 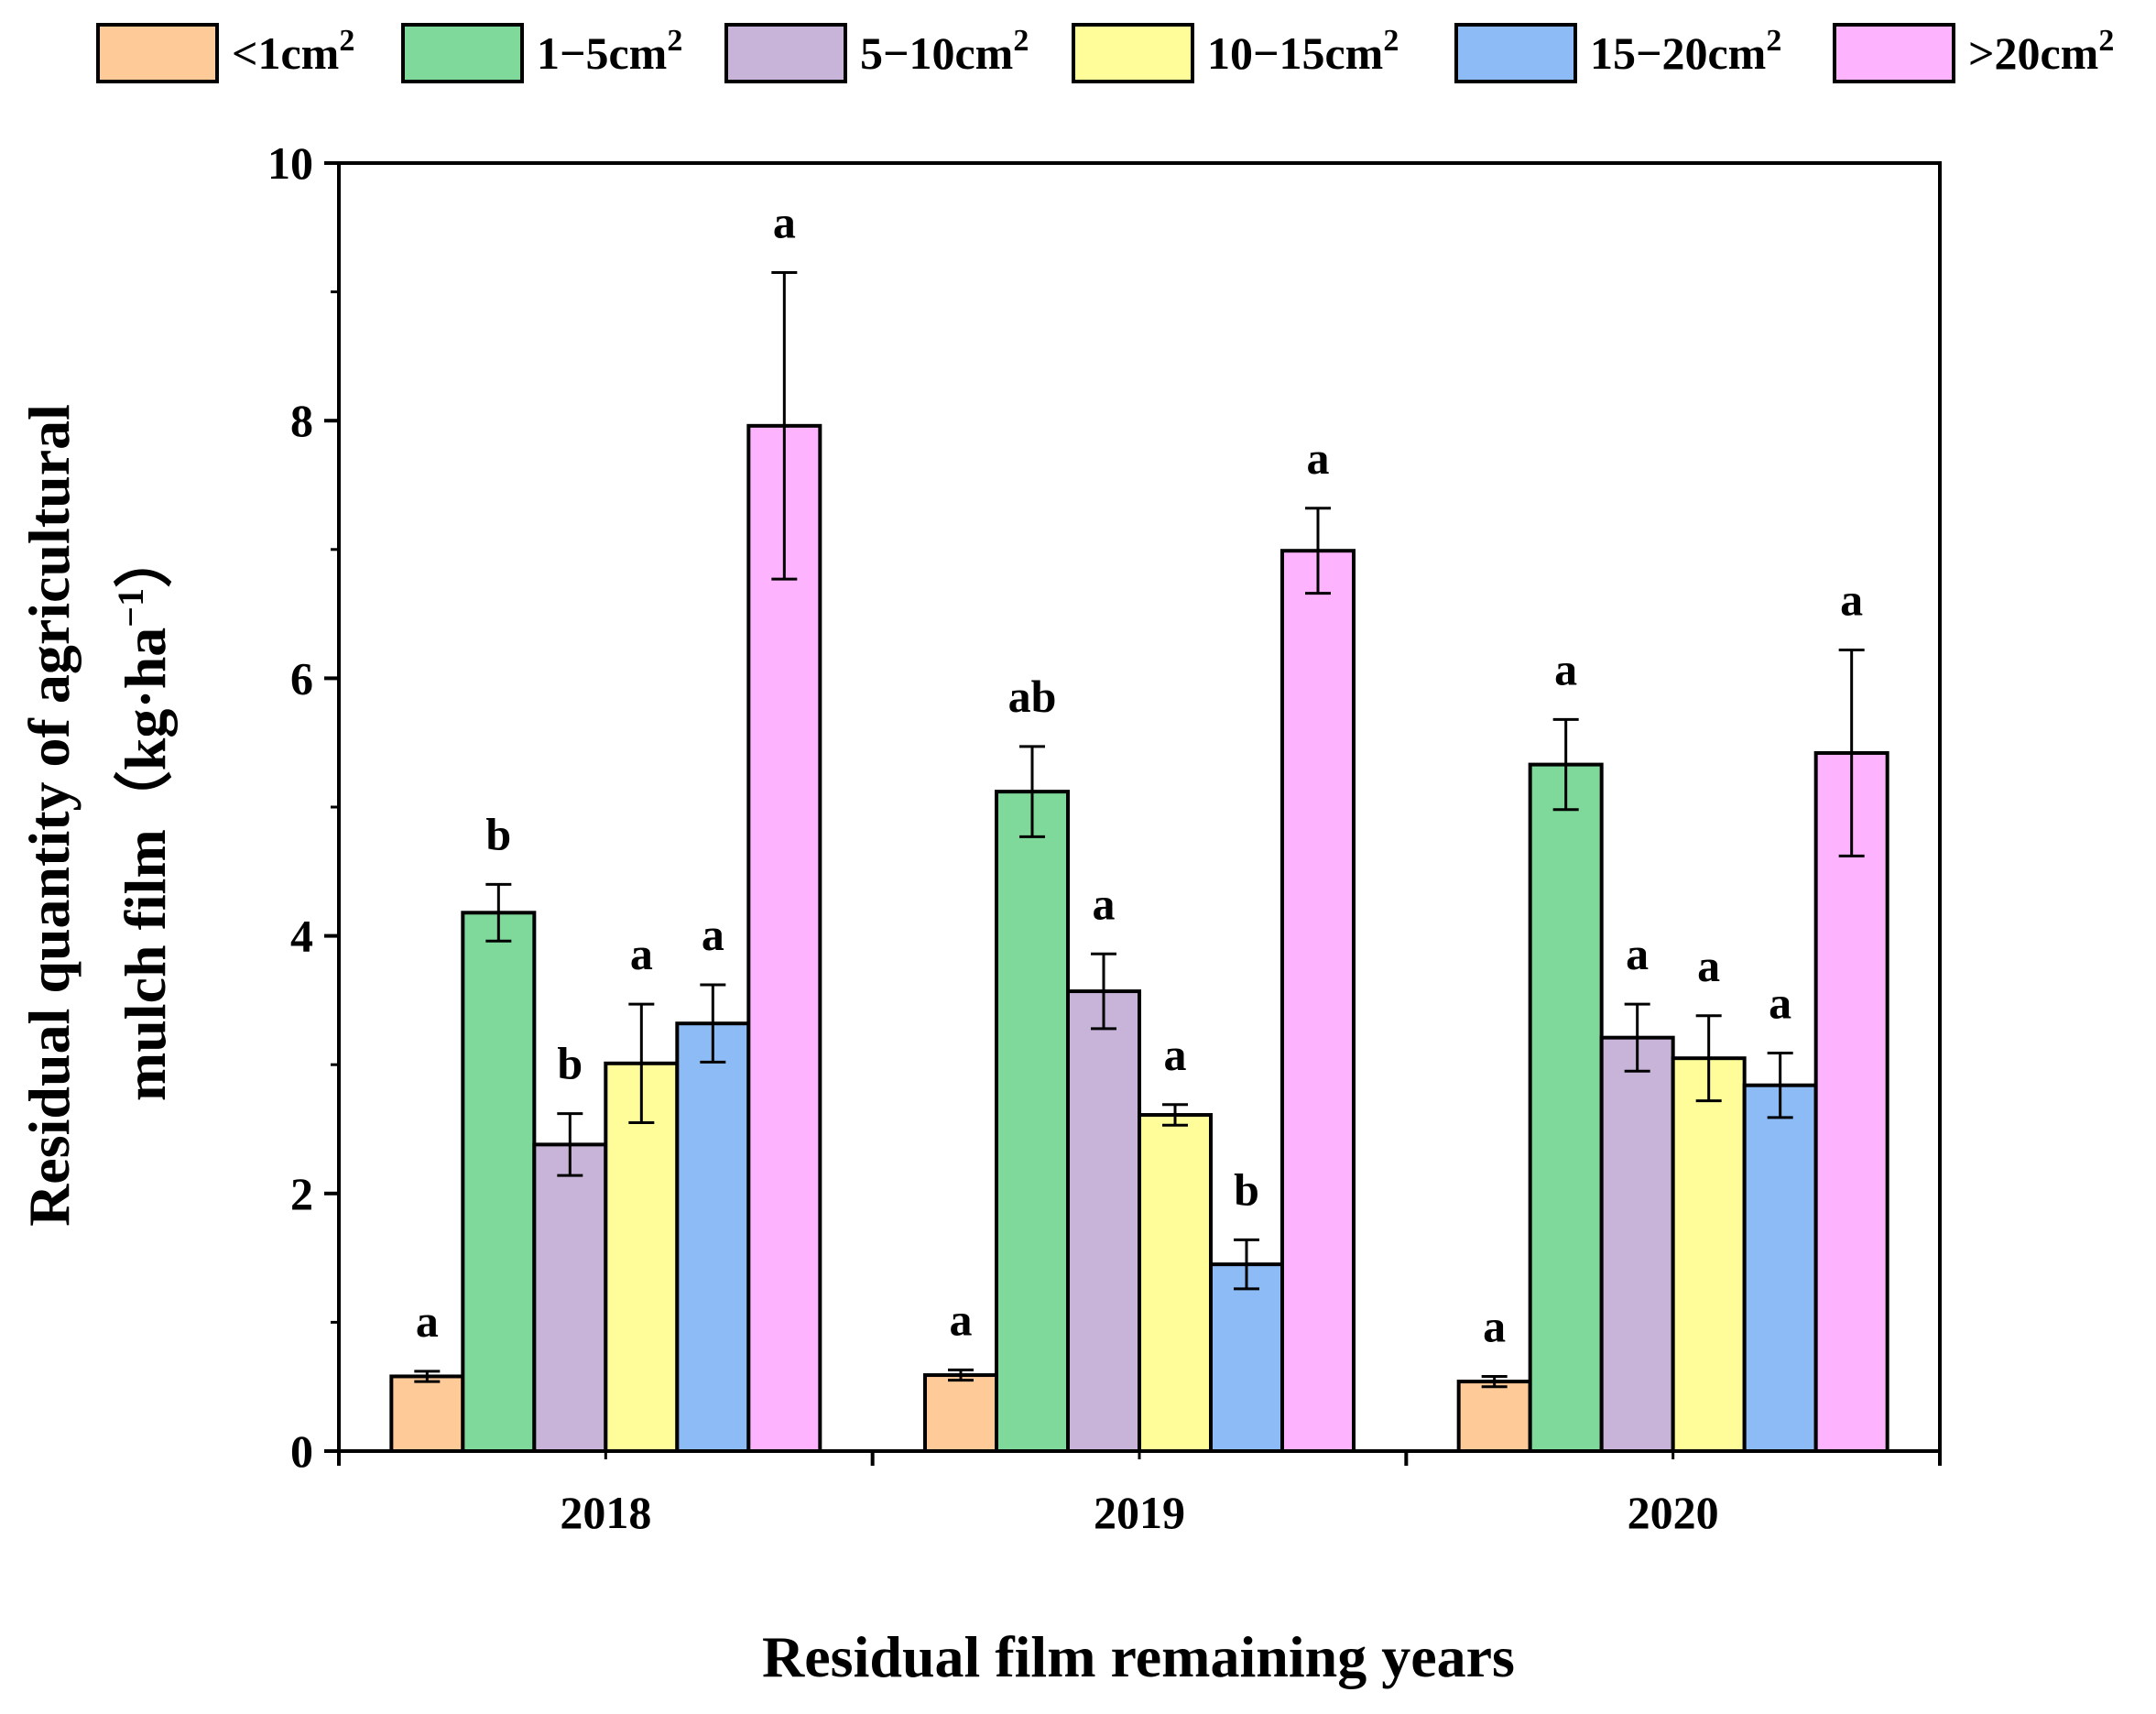 I want to click on y-tick-label: 0, so click(x=301, y=1451).